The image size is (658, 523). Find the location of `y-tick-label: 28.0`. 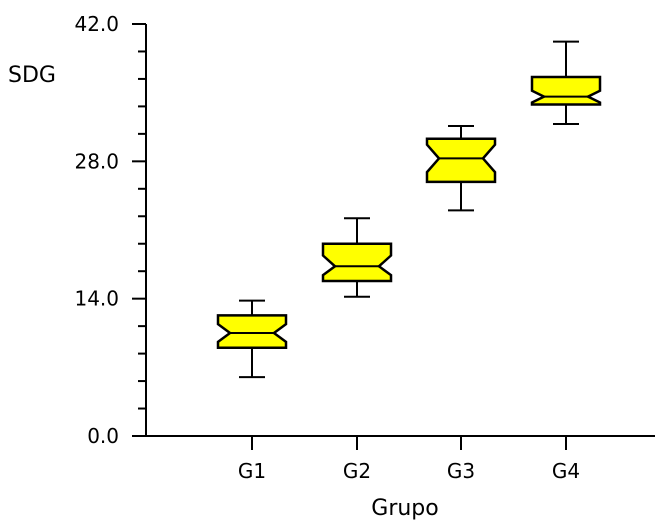

y-tick-label: 28.0 is located at coordinates (96, 161).